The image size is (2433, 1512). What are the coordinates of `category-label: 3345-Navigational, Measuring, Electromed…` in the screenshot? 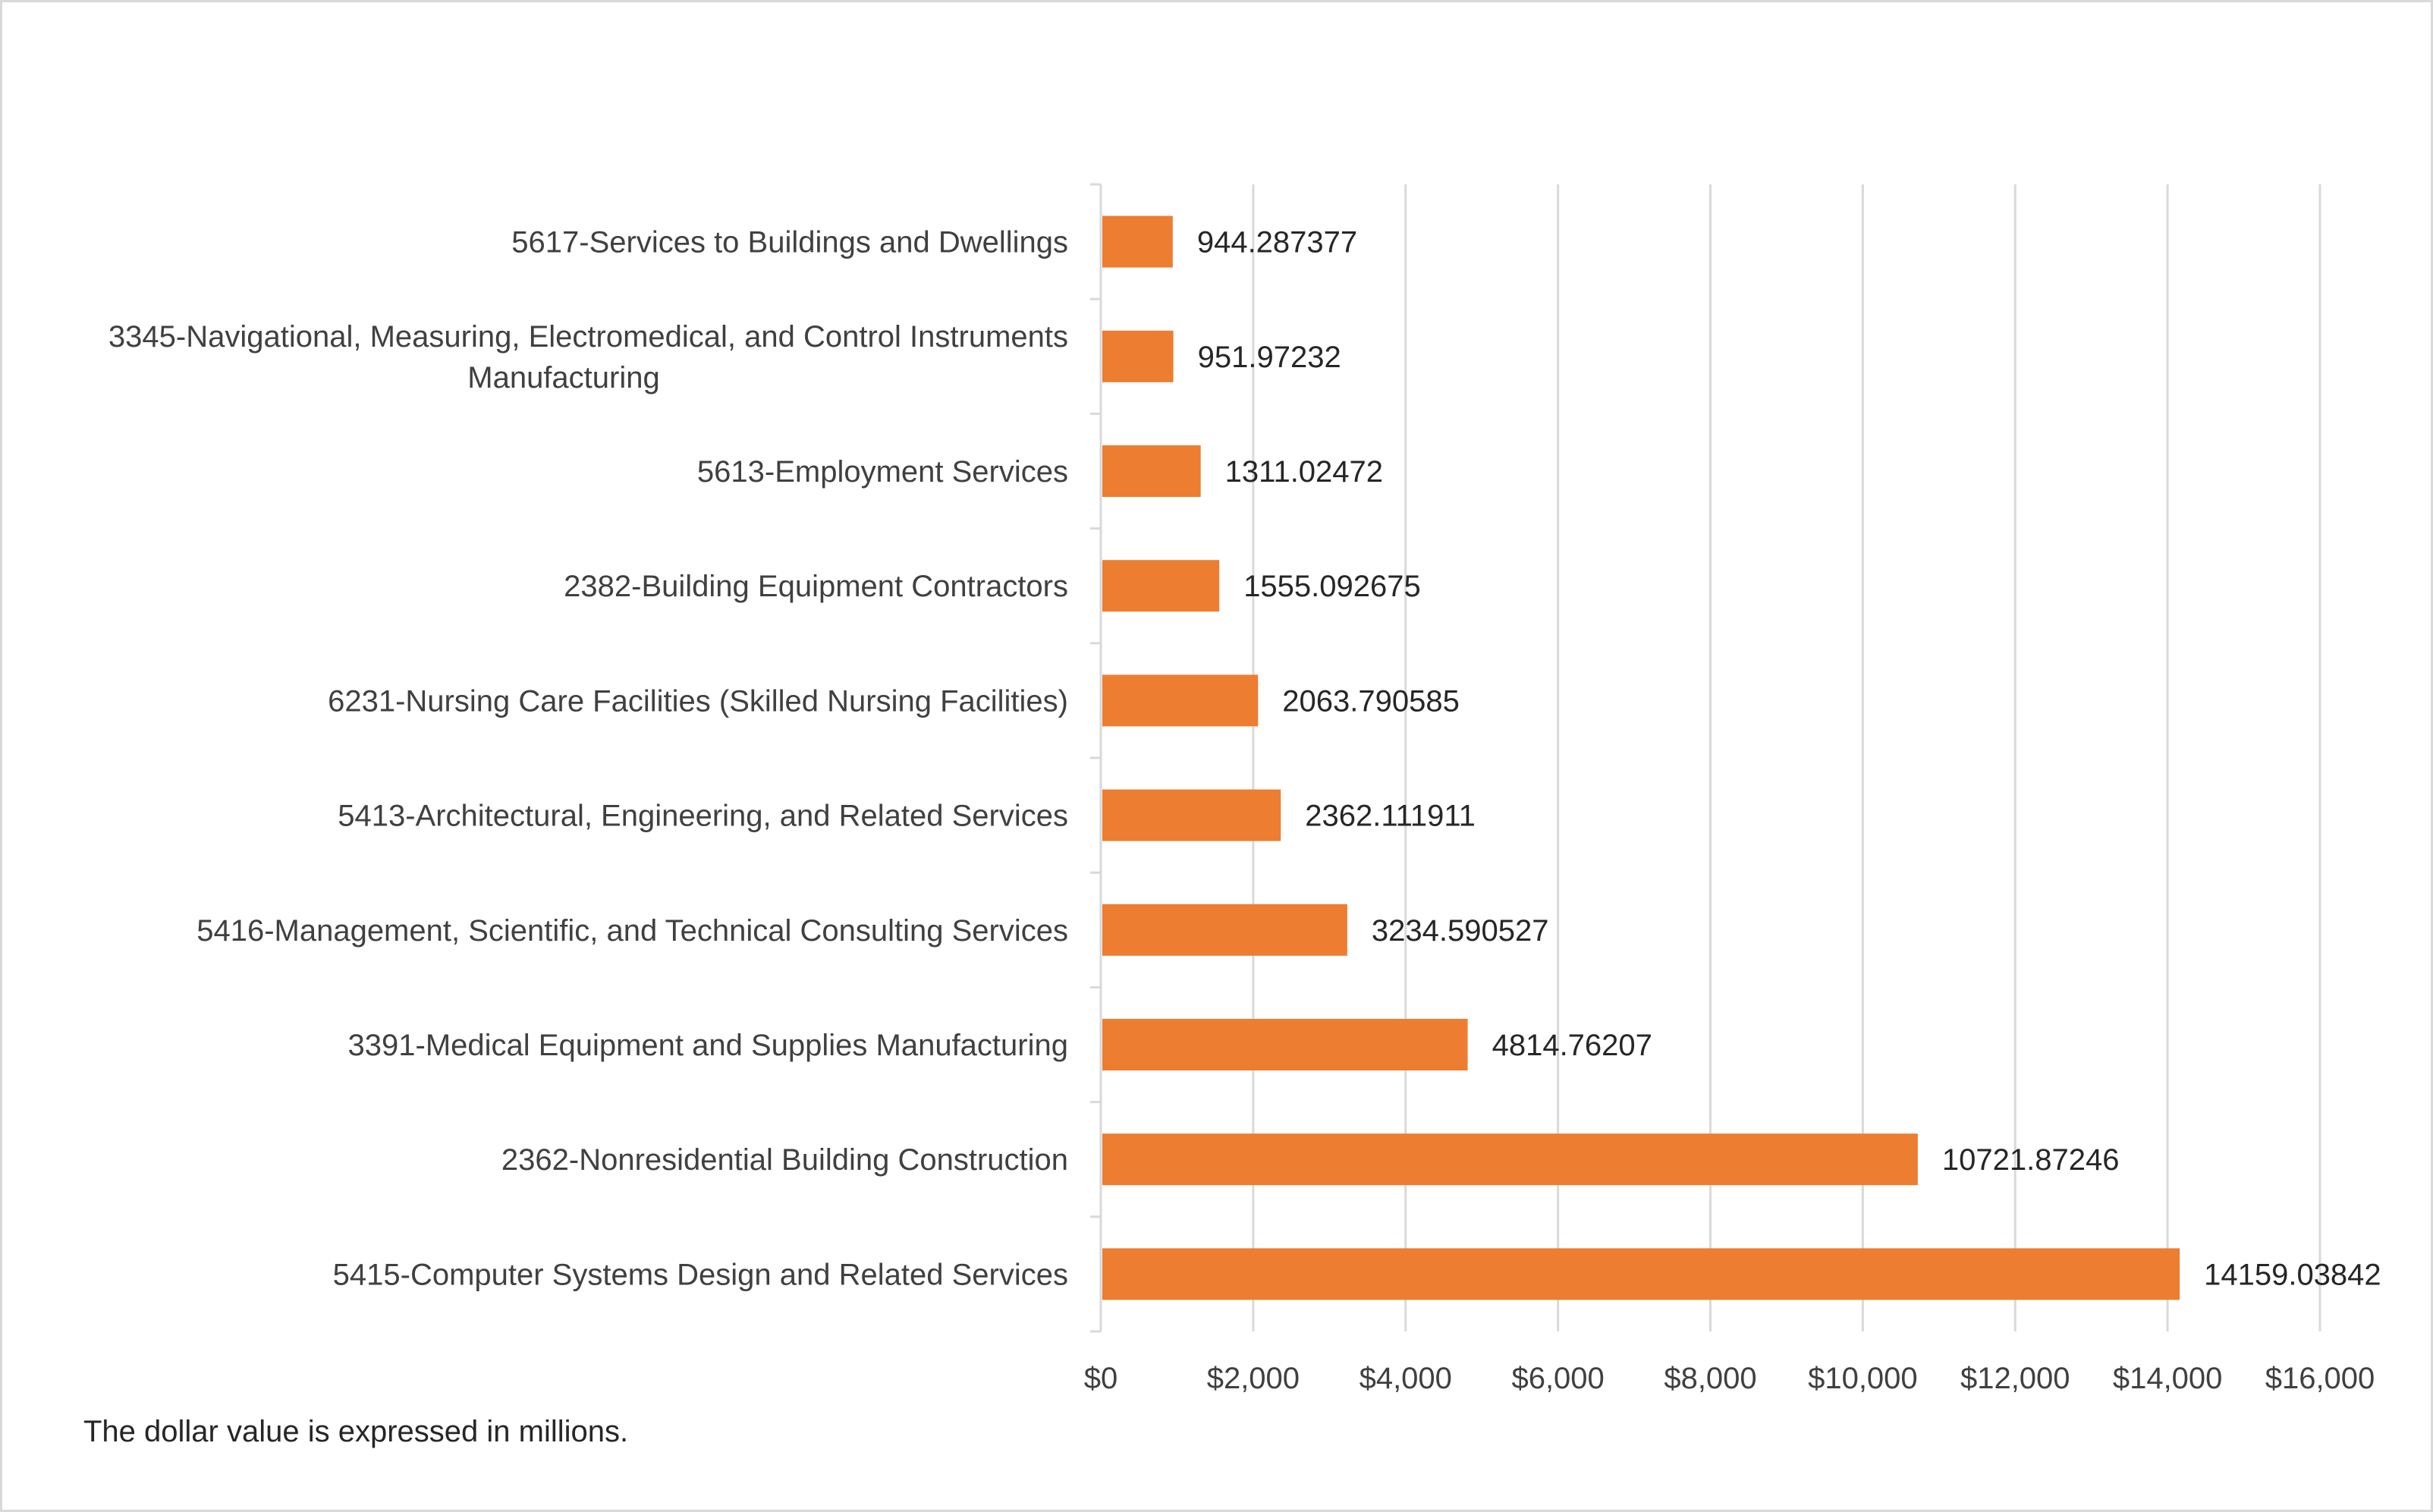 It's located at (588, 357).